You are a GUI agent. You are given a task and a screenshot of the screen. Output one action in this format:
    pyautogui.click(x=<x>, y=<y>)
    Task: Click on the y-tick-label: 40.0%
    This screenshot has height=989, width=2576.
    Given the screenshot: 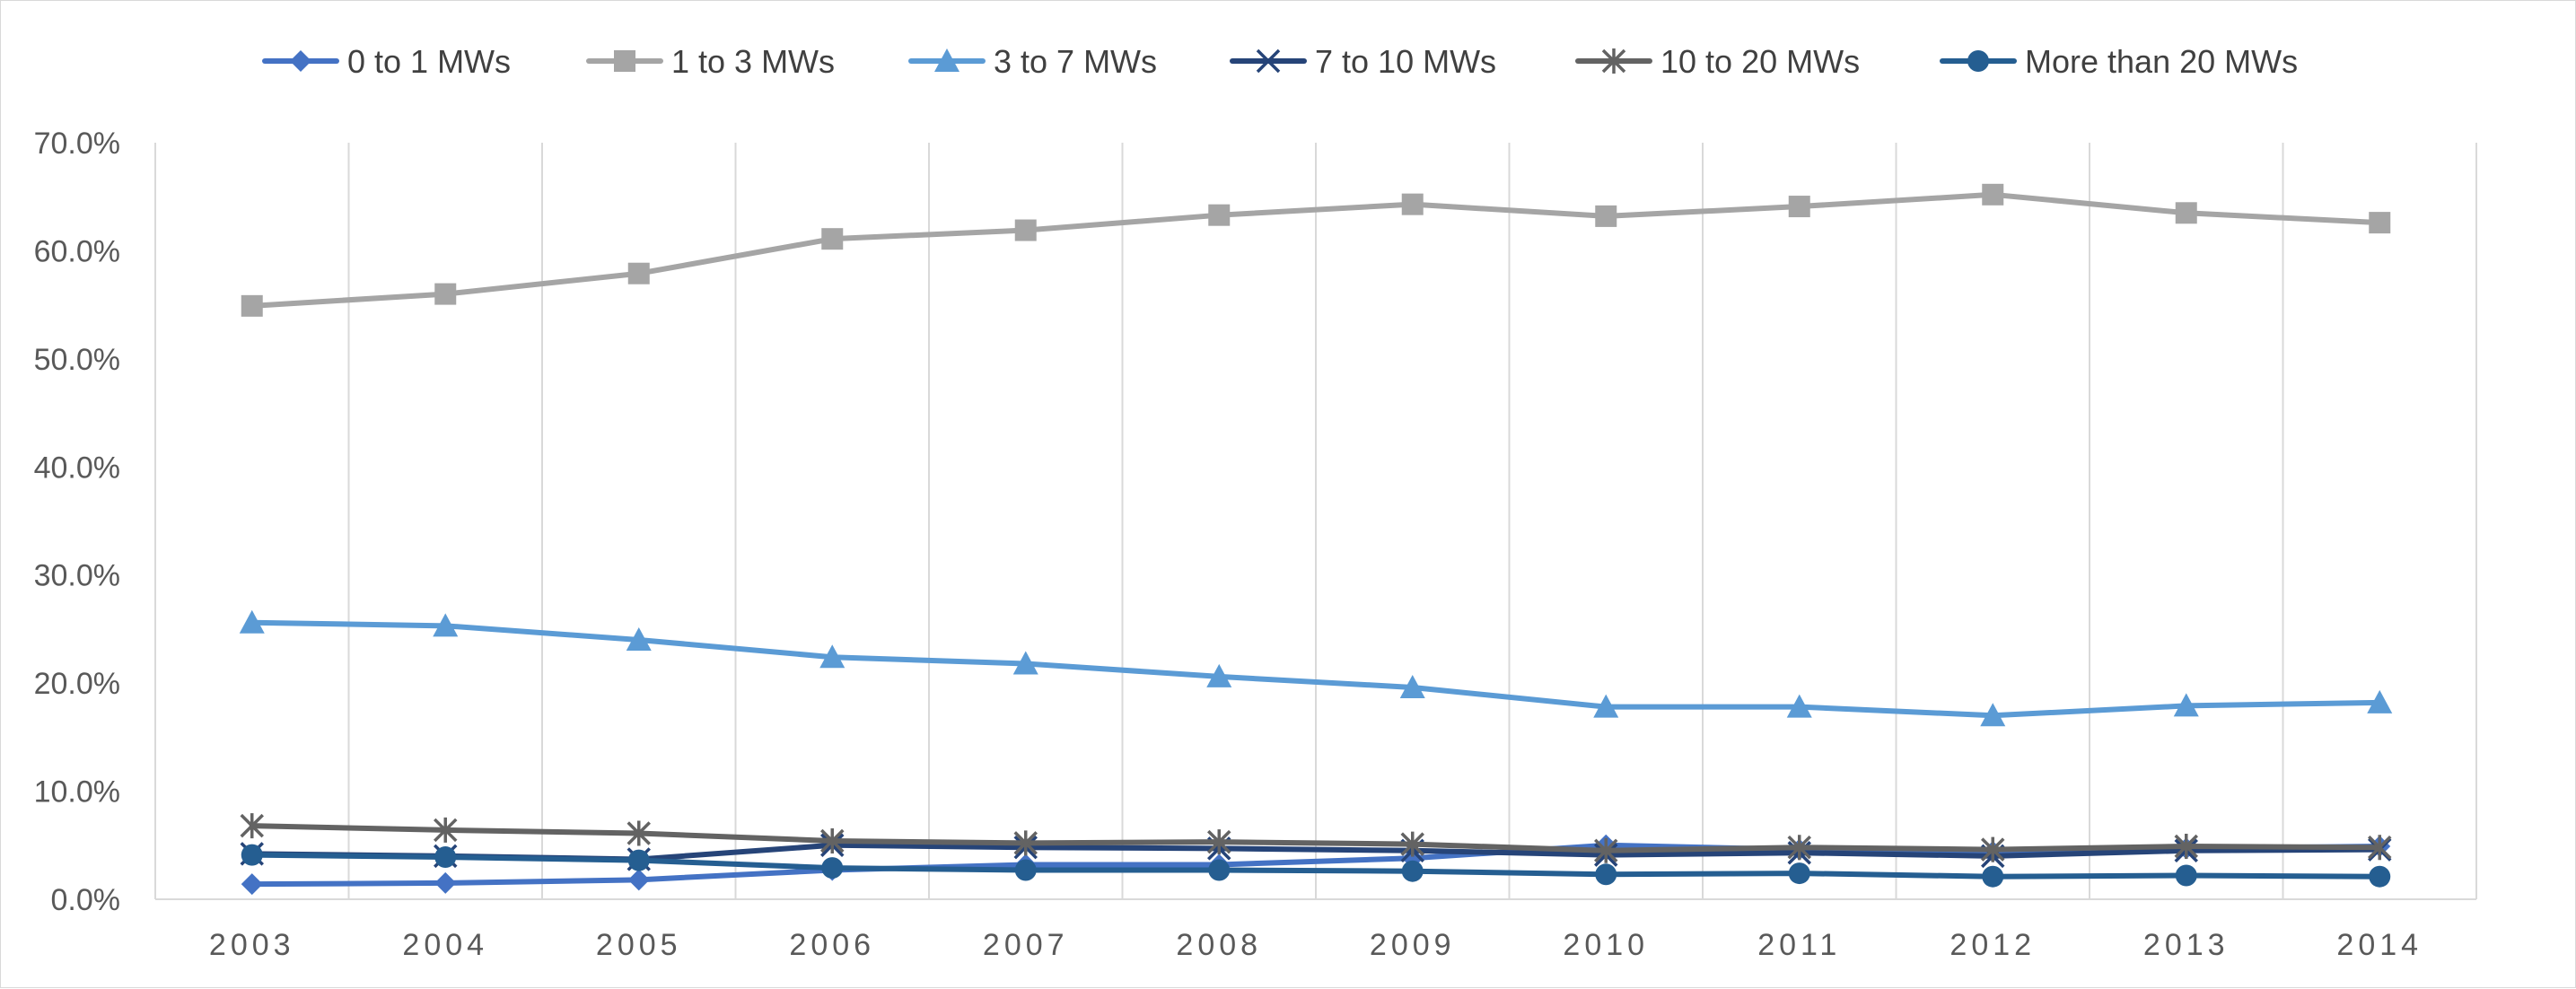 What is the action you would take?
    pyautogui.click(x=77, y=468)
    